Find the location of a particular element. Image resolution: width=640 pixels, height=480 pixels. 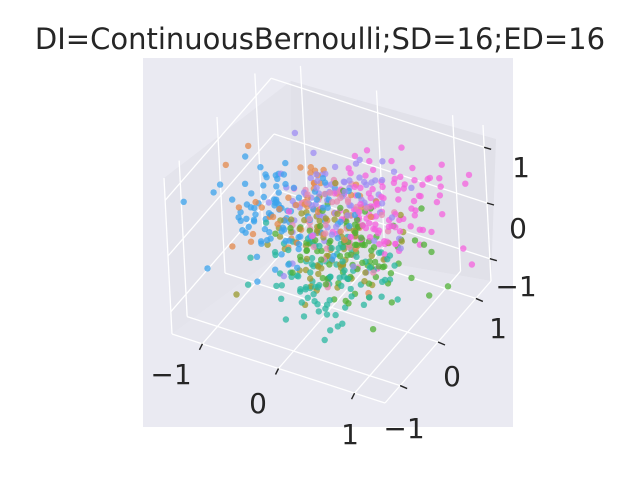

y-tick-label: 0 is located at coordinates (452, 376).